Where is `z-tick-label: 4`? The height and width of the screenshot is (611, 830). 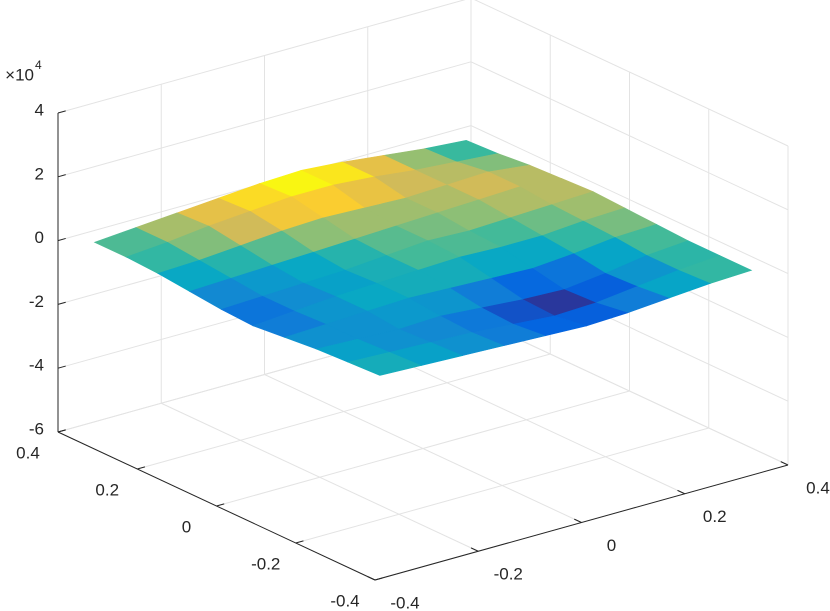 z-tick-label: 4 is located at coordinates (39, 109).